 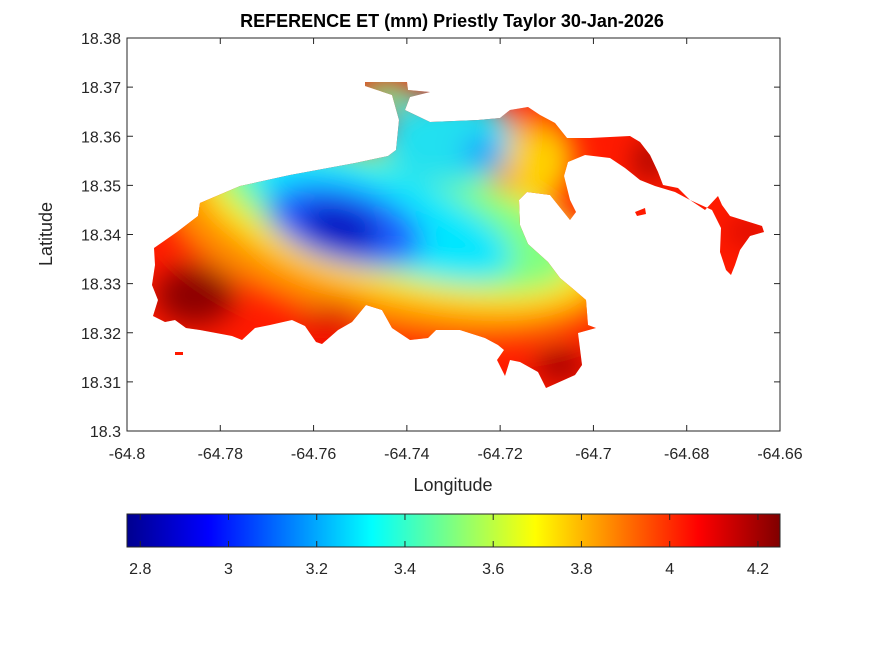 What do you see at coordinates (101, 88) in the screenshot?
I see `y-tick-label: 18.37` at bounding box center [101, 88].